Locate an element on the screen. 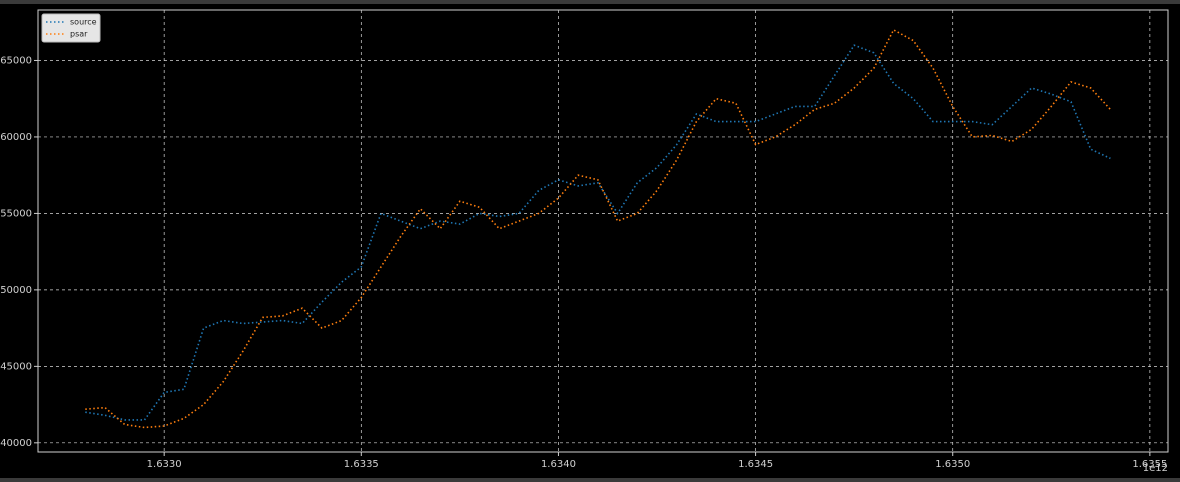 The height and width of the screenshot is (482, 1180). y-tick-label: 40000 is located at coordinates (16, 443).